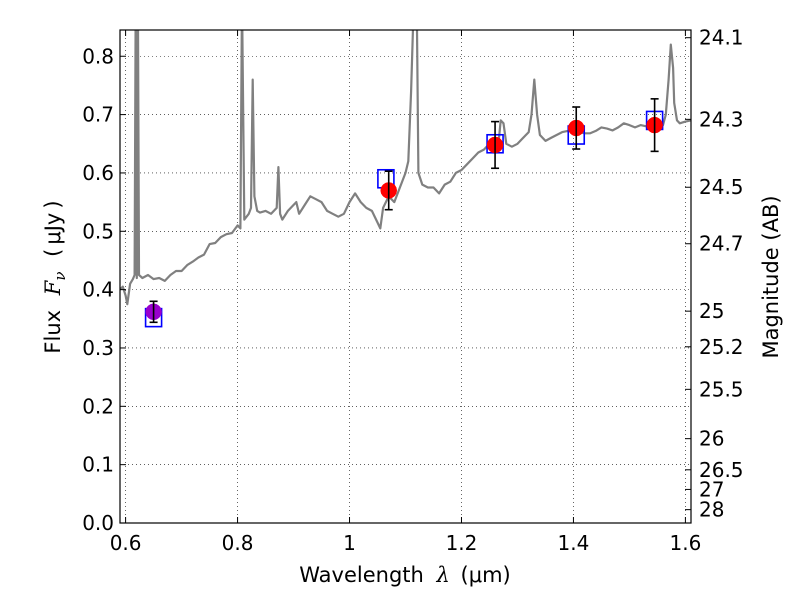 The width and height of the screenshot is (800, 600). What do you see at coordinates (462, 543) in the screenshot?
I see `x-tick-label: 1.2` at bounding box center [462, 543].